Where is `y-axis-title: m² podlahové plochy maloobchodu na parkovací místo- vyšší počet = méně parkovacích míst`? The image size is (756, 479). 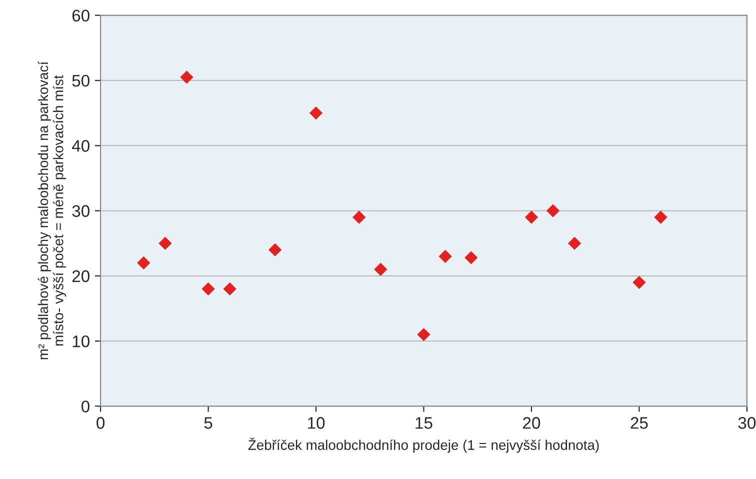
y-axis-title: m² podlahové plochy maloobchodu na parkovací místo- vyšší počet = méně parkovacích míst is located at coordinates (52, 210).